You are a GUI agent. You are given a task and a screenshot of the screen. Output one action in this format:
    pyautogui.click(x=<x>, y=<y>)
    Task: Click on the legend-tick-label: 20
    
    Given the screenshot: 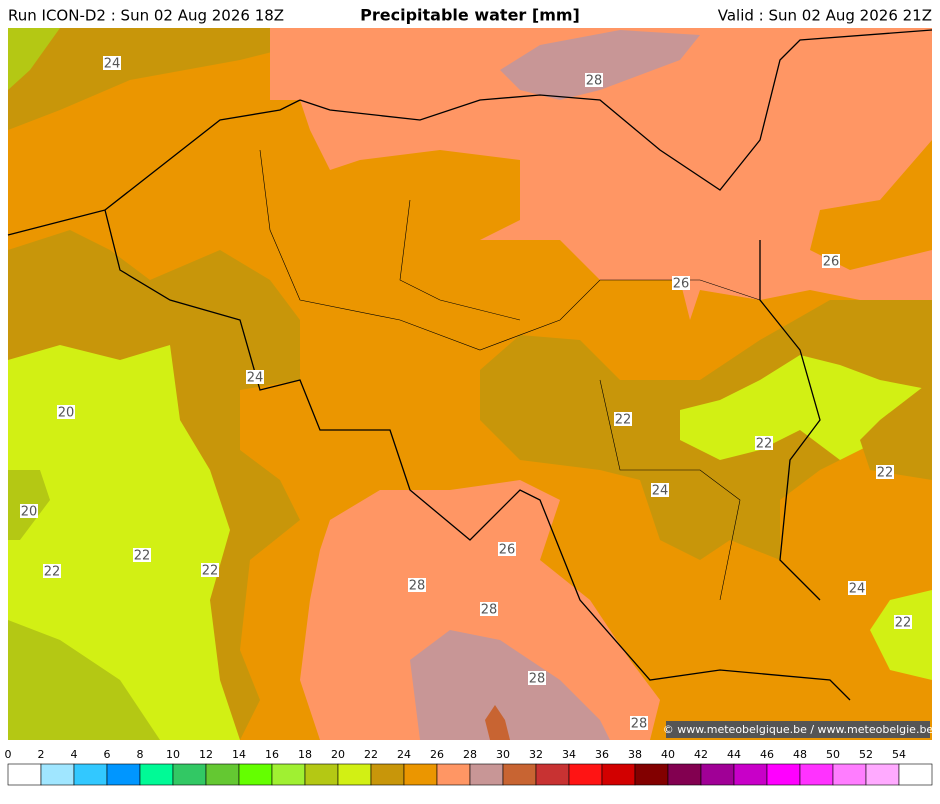 What is the action you would take?
    pyautogui.click(x=338, y=754)
    